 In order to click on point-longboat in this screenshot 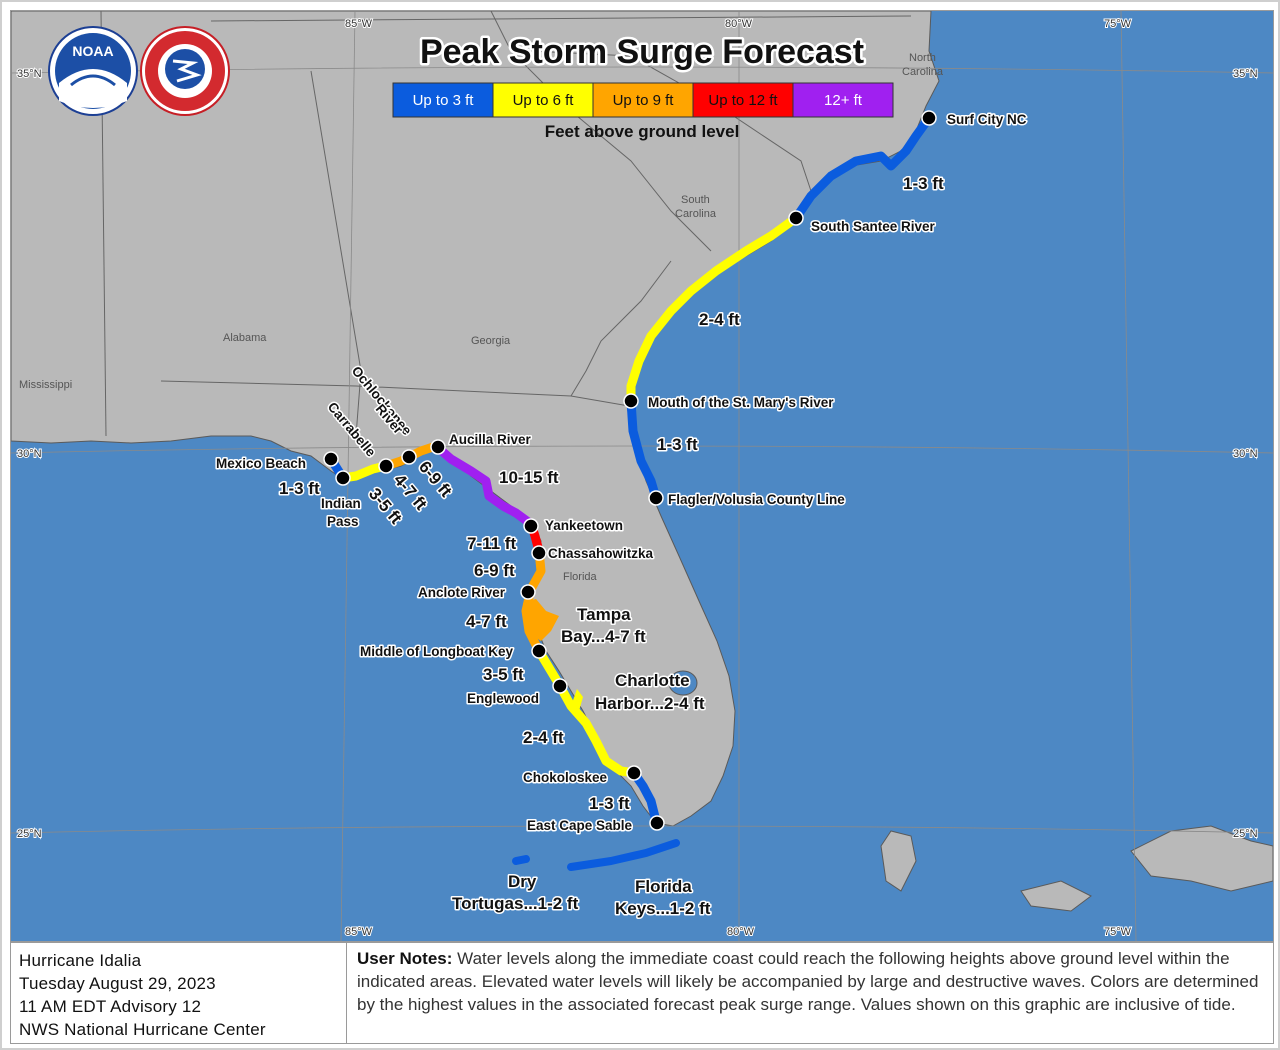, I will do `click(539, 651)`.